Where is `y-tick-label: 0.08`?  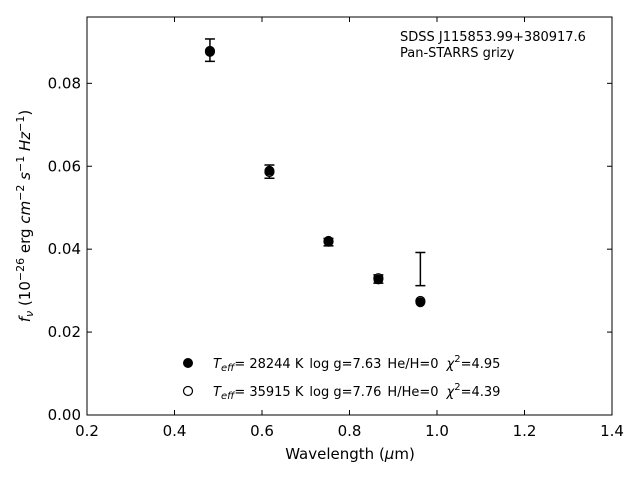 y-tick-label: 0.08 is located at coordinates (64, 83).